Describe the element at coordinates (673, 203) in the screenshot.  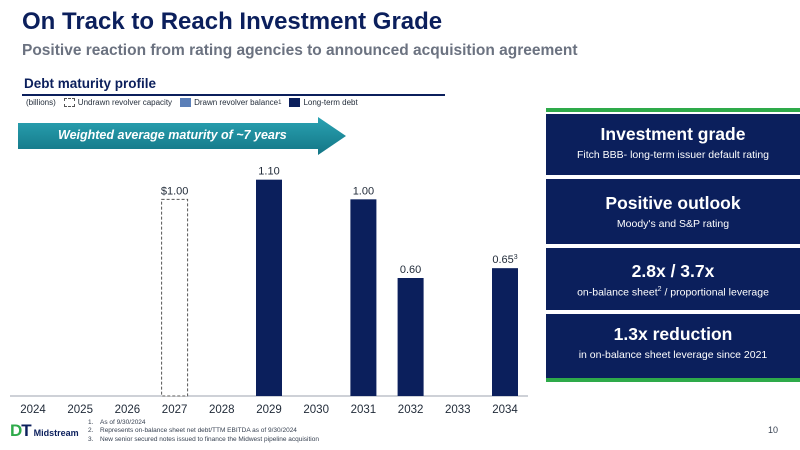
I see `panel-positive-outlook-head: Positive outlook` at that location.